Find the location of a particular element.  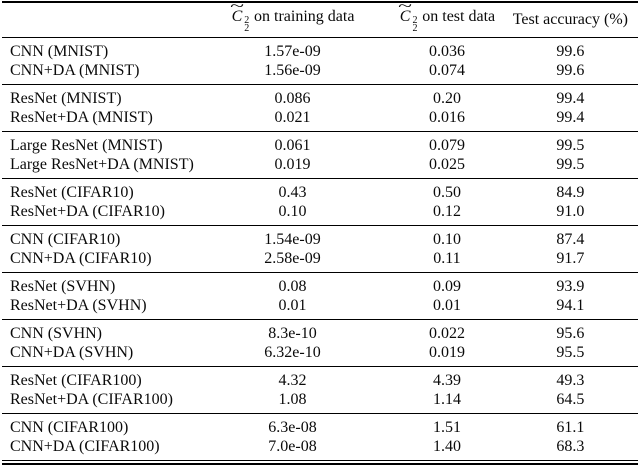

c2-test-value: 0.10 is located at coordinates (447, 237).